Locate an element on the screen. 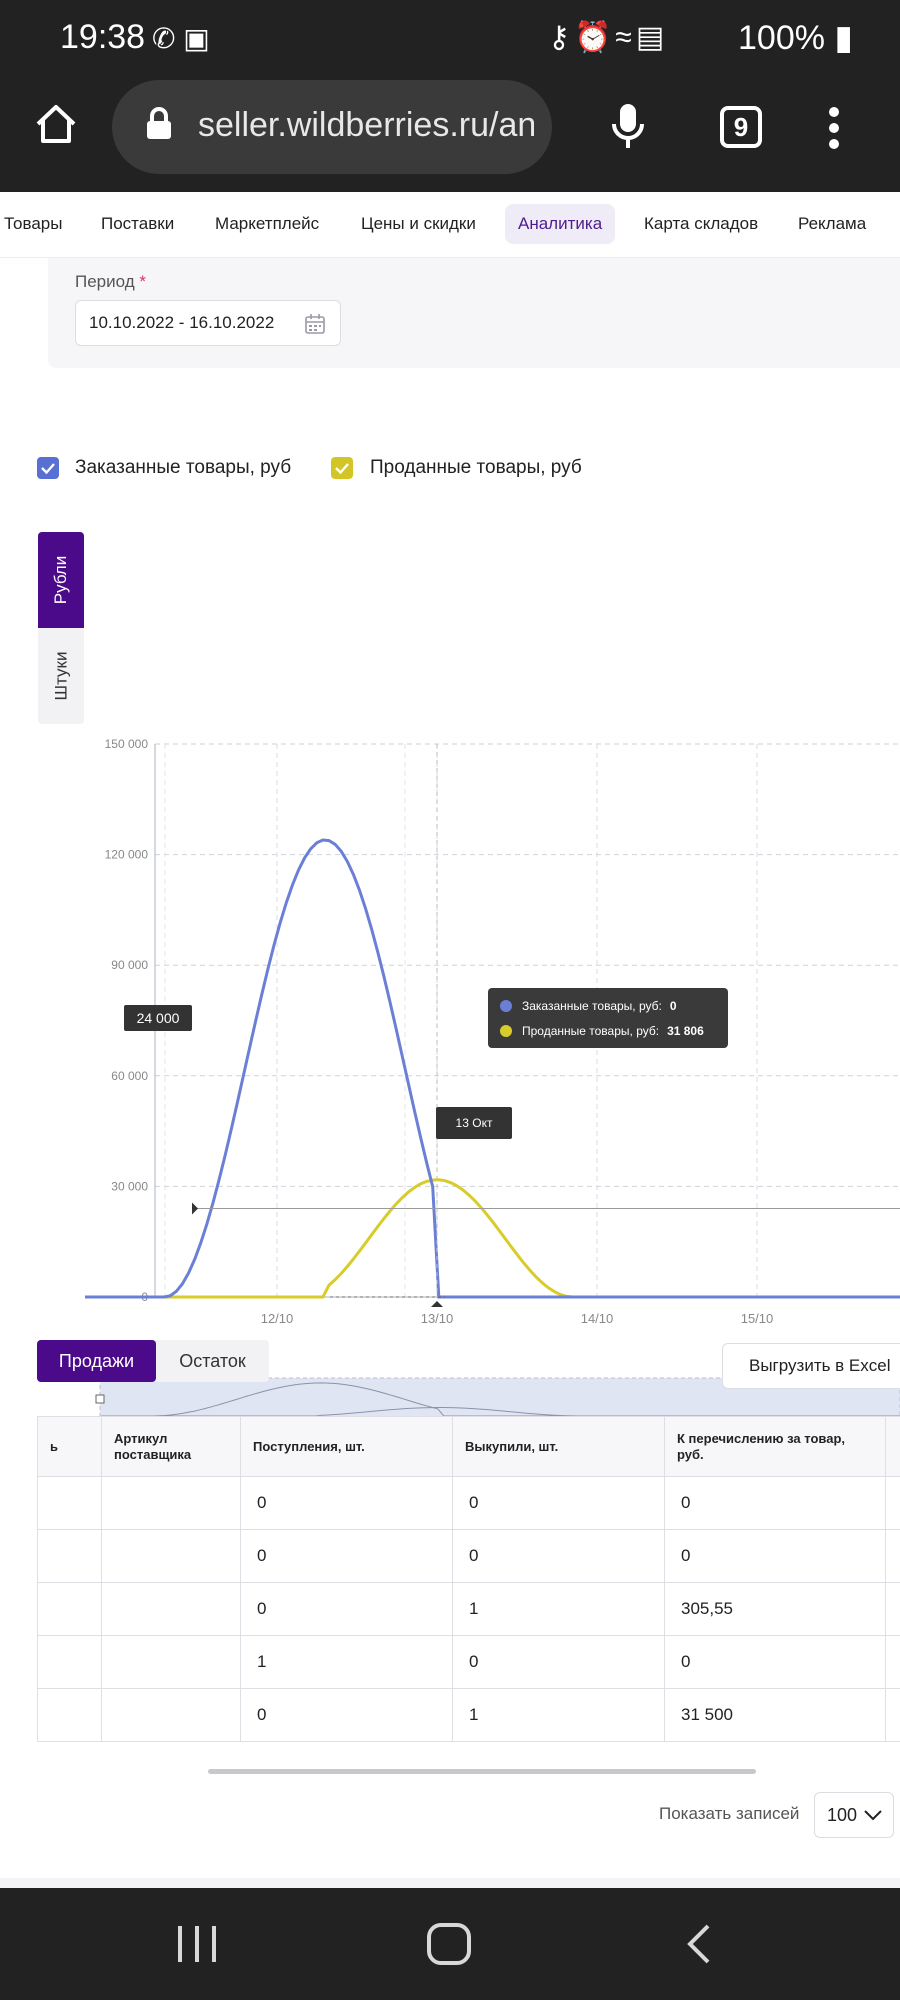  period-label: Период * is located at coordinates (110, 281).